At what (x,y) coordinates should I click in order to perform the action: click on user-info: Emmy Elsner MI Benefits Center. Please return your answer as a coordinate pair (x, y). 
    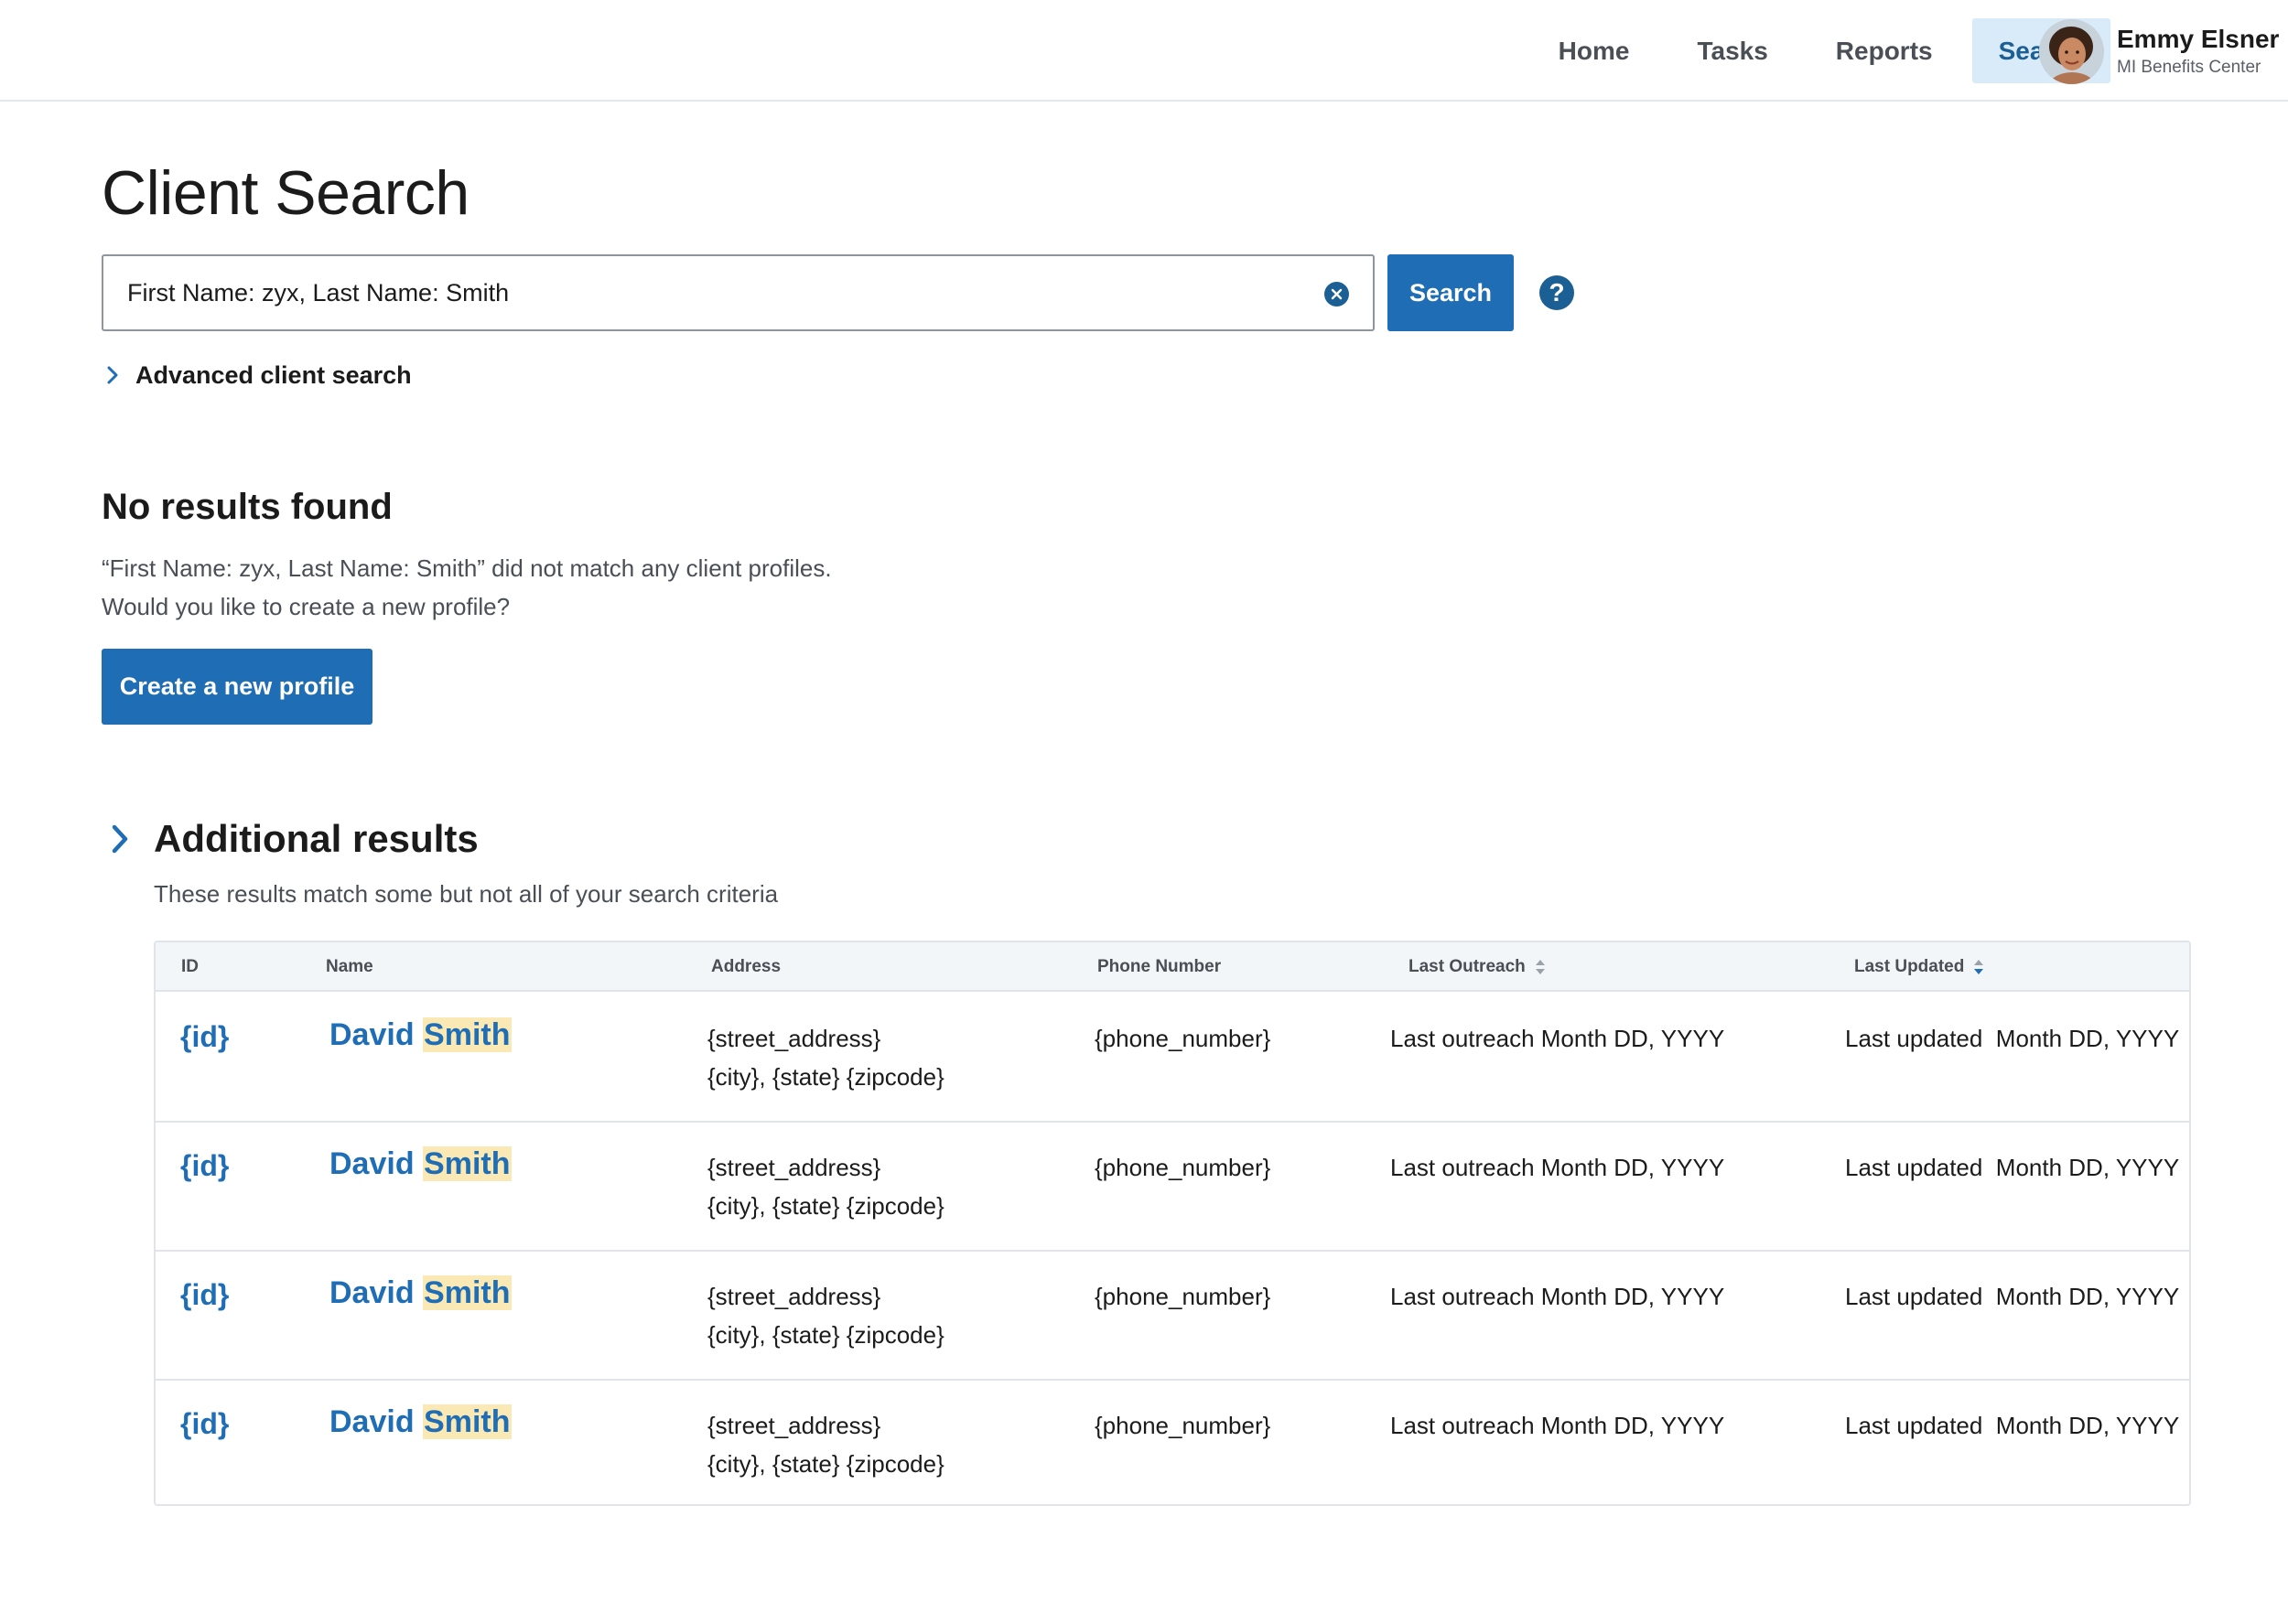
    Looking at the image, I should click on (2198, 51).